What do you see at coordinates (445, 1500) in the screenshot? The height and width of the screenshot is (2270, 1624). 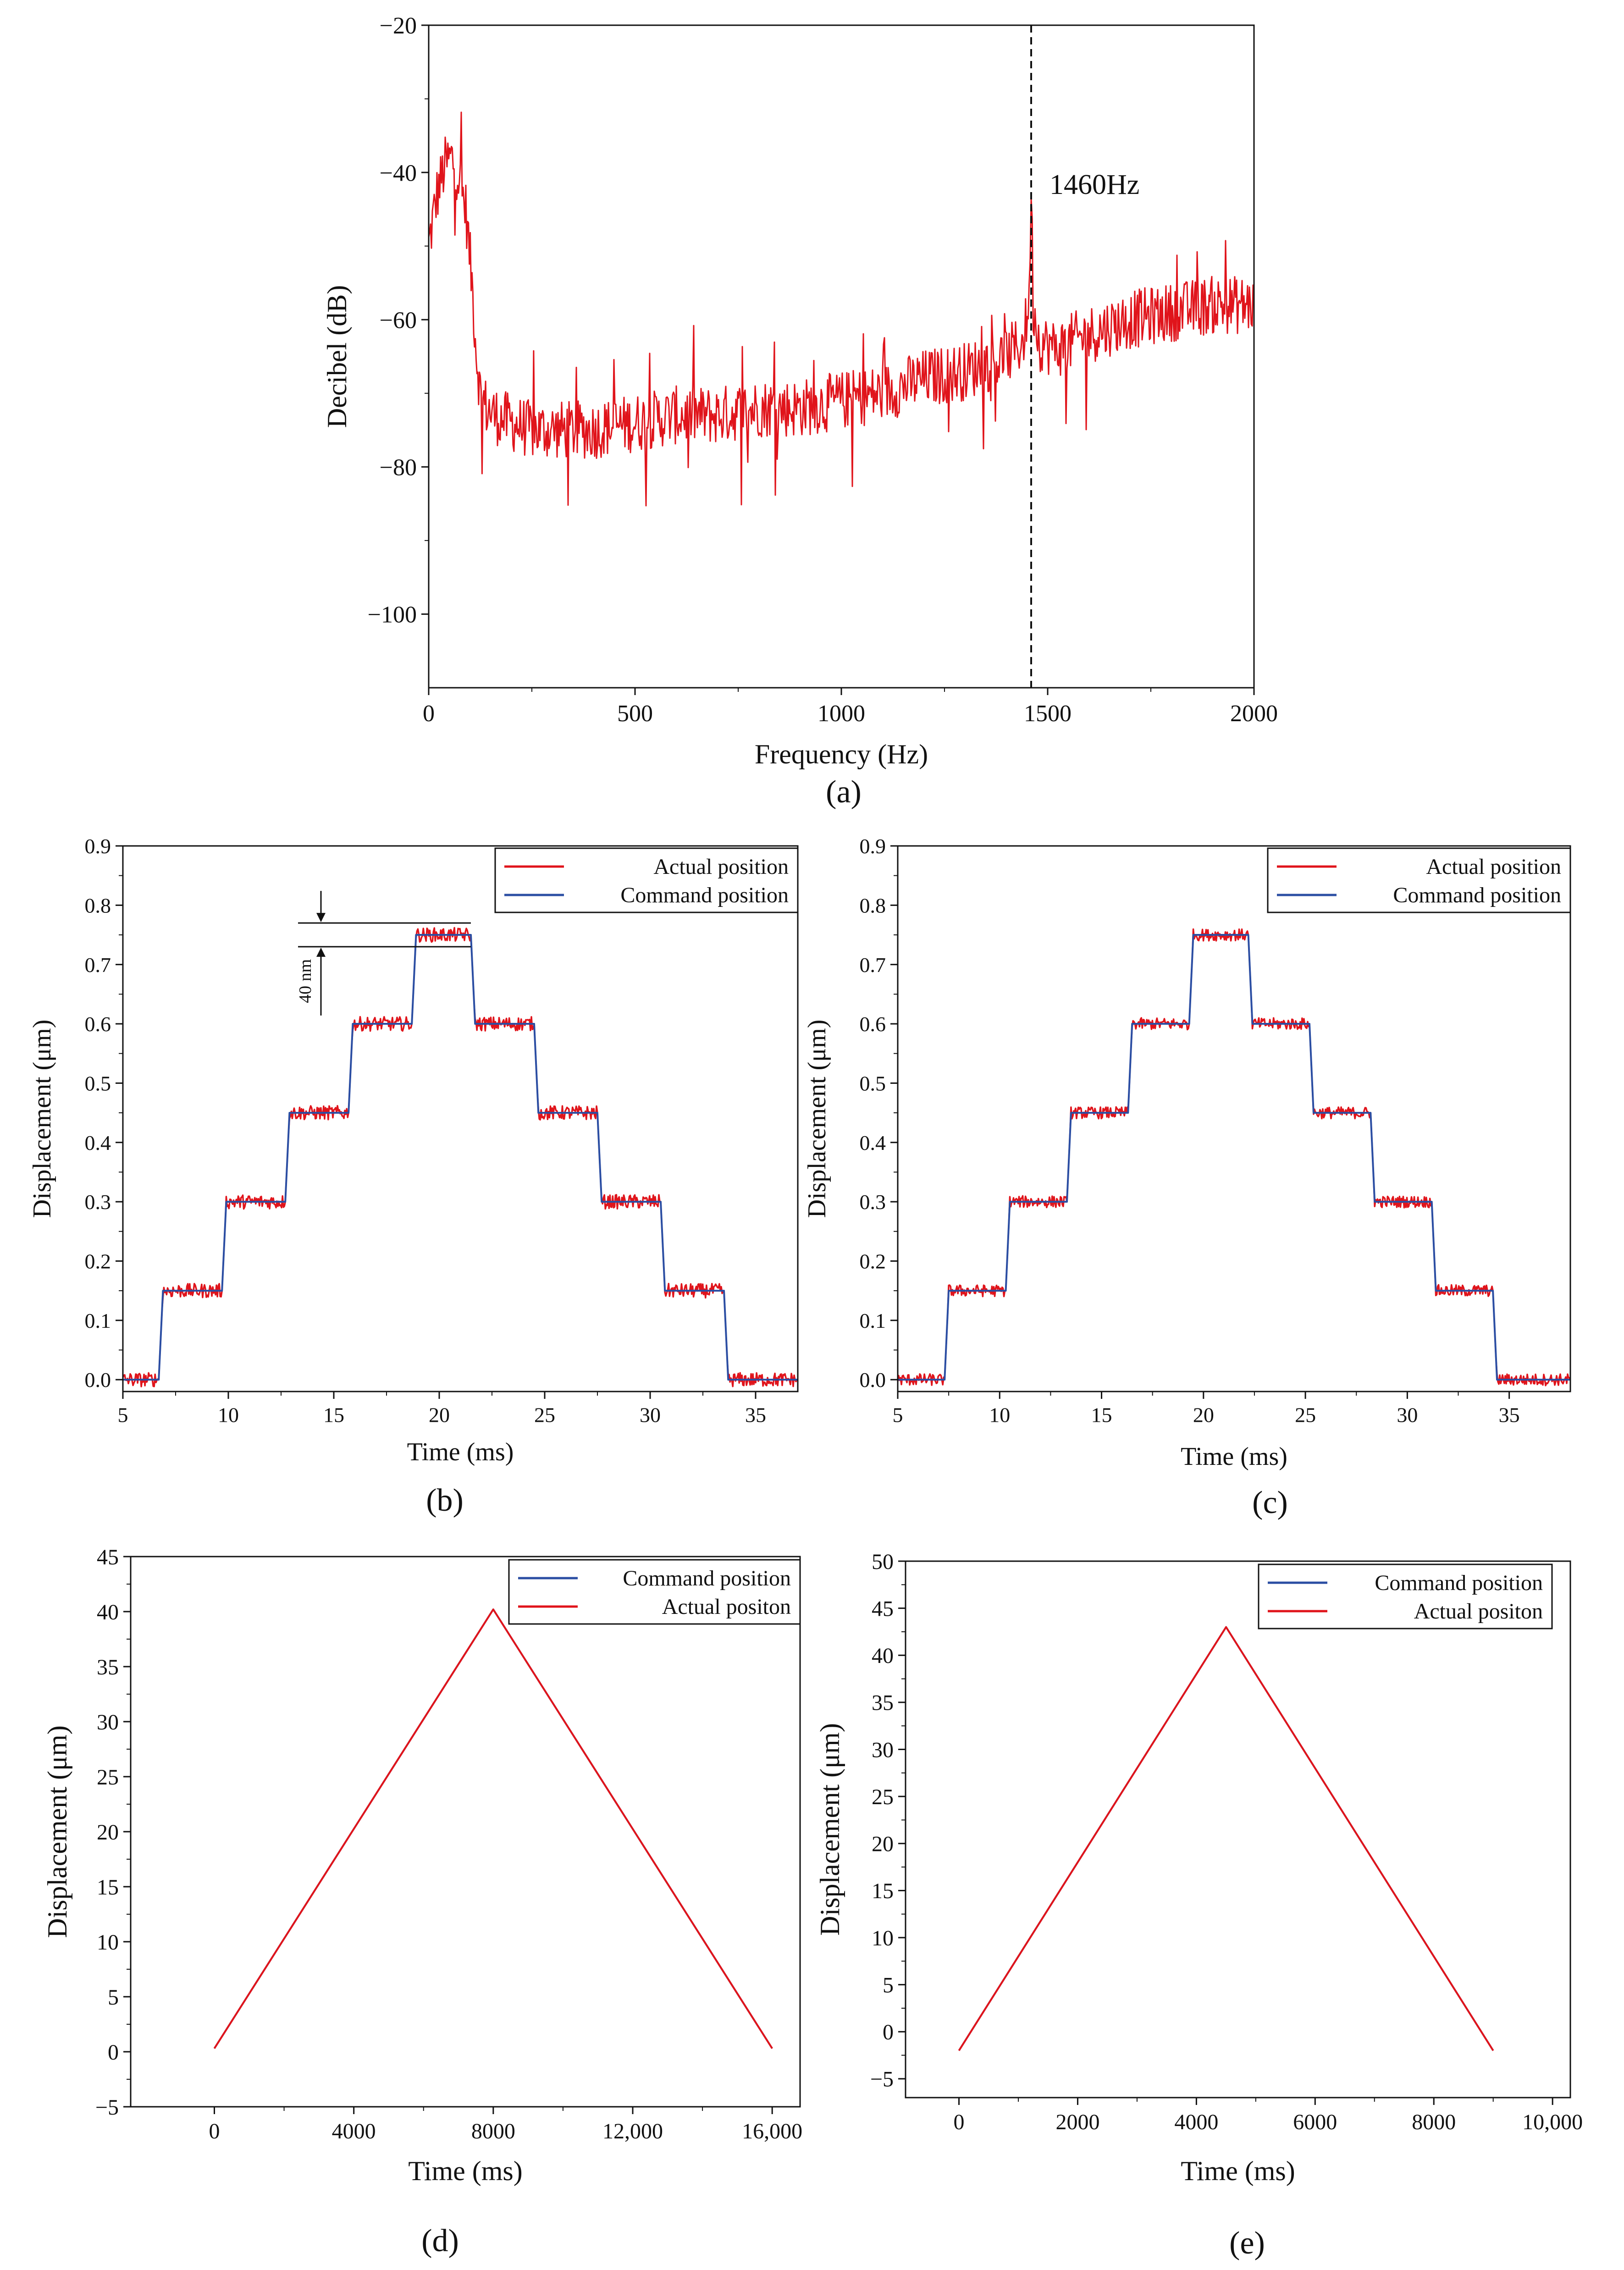 I see `panel-caption: (b)` at bounding box center [445, 1500].